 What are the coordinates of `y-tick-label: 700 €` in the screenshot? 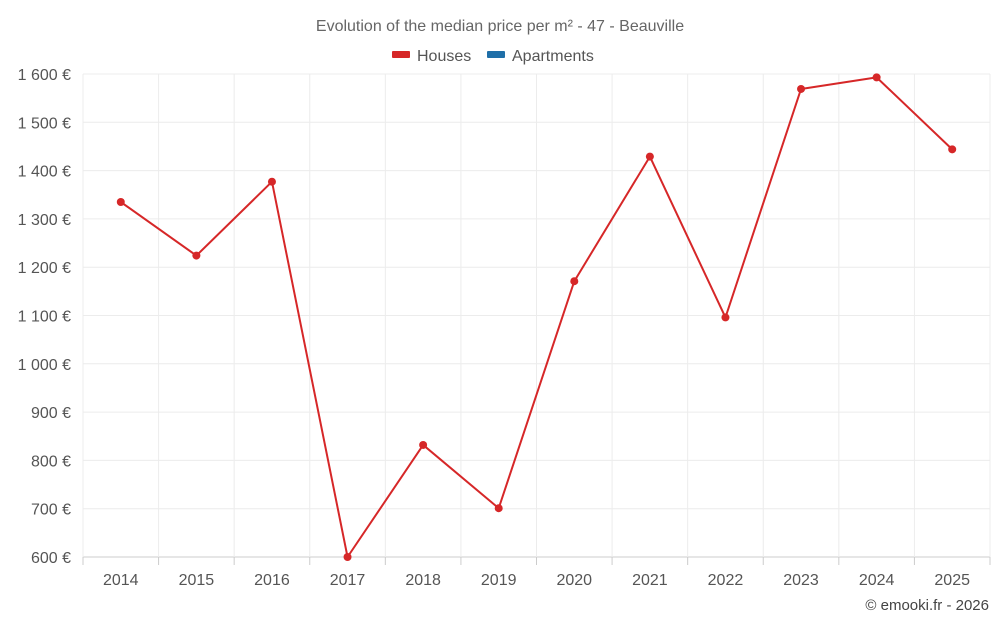 It's located at (51, 510).